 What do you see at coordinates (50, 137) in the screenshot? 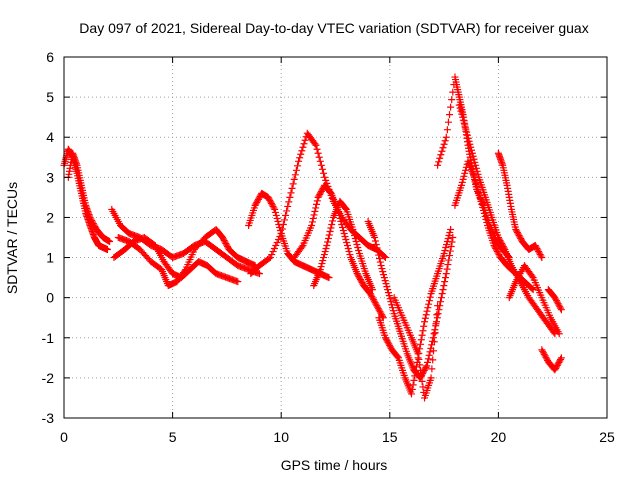
I see `y-tick-label: 4` at bounding box center [50, 137].